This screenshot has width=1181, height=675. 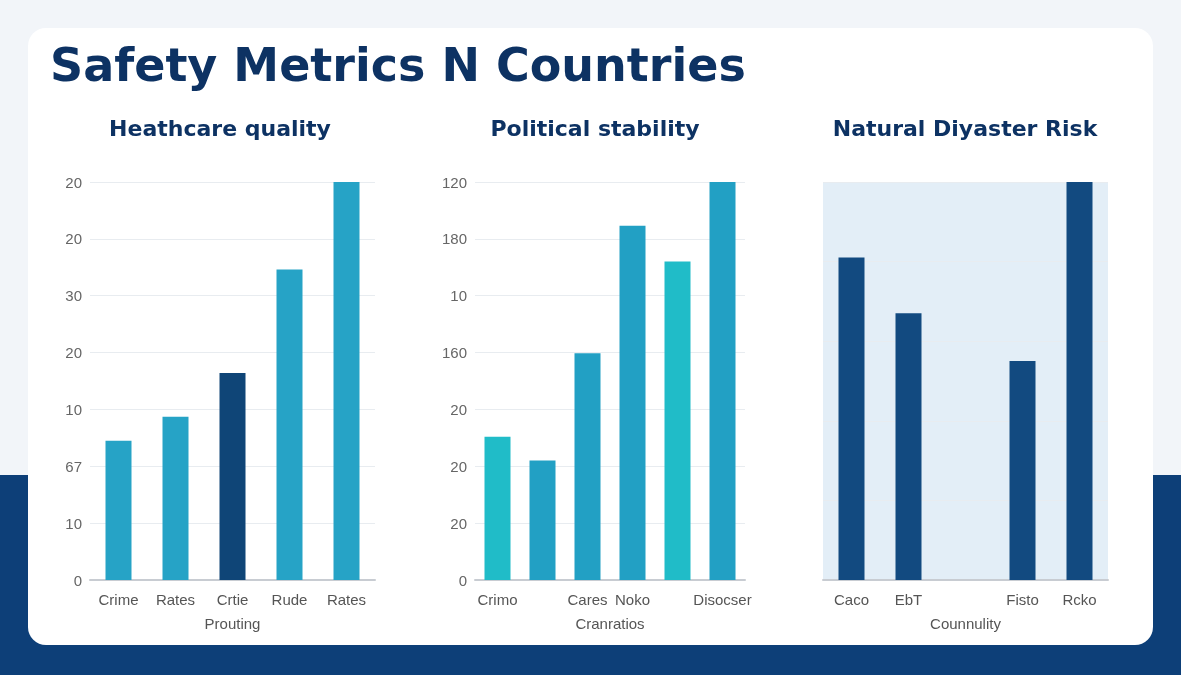 I want to click on chart-subtitle: Heathcare quality, so click(x=220, y=128).